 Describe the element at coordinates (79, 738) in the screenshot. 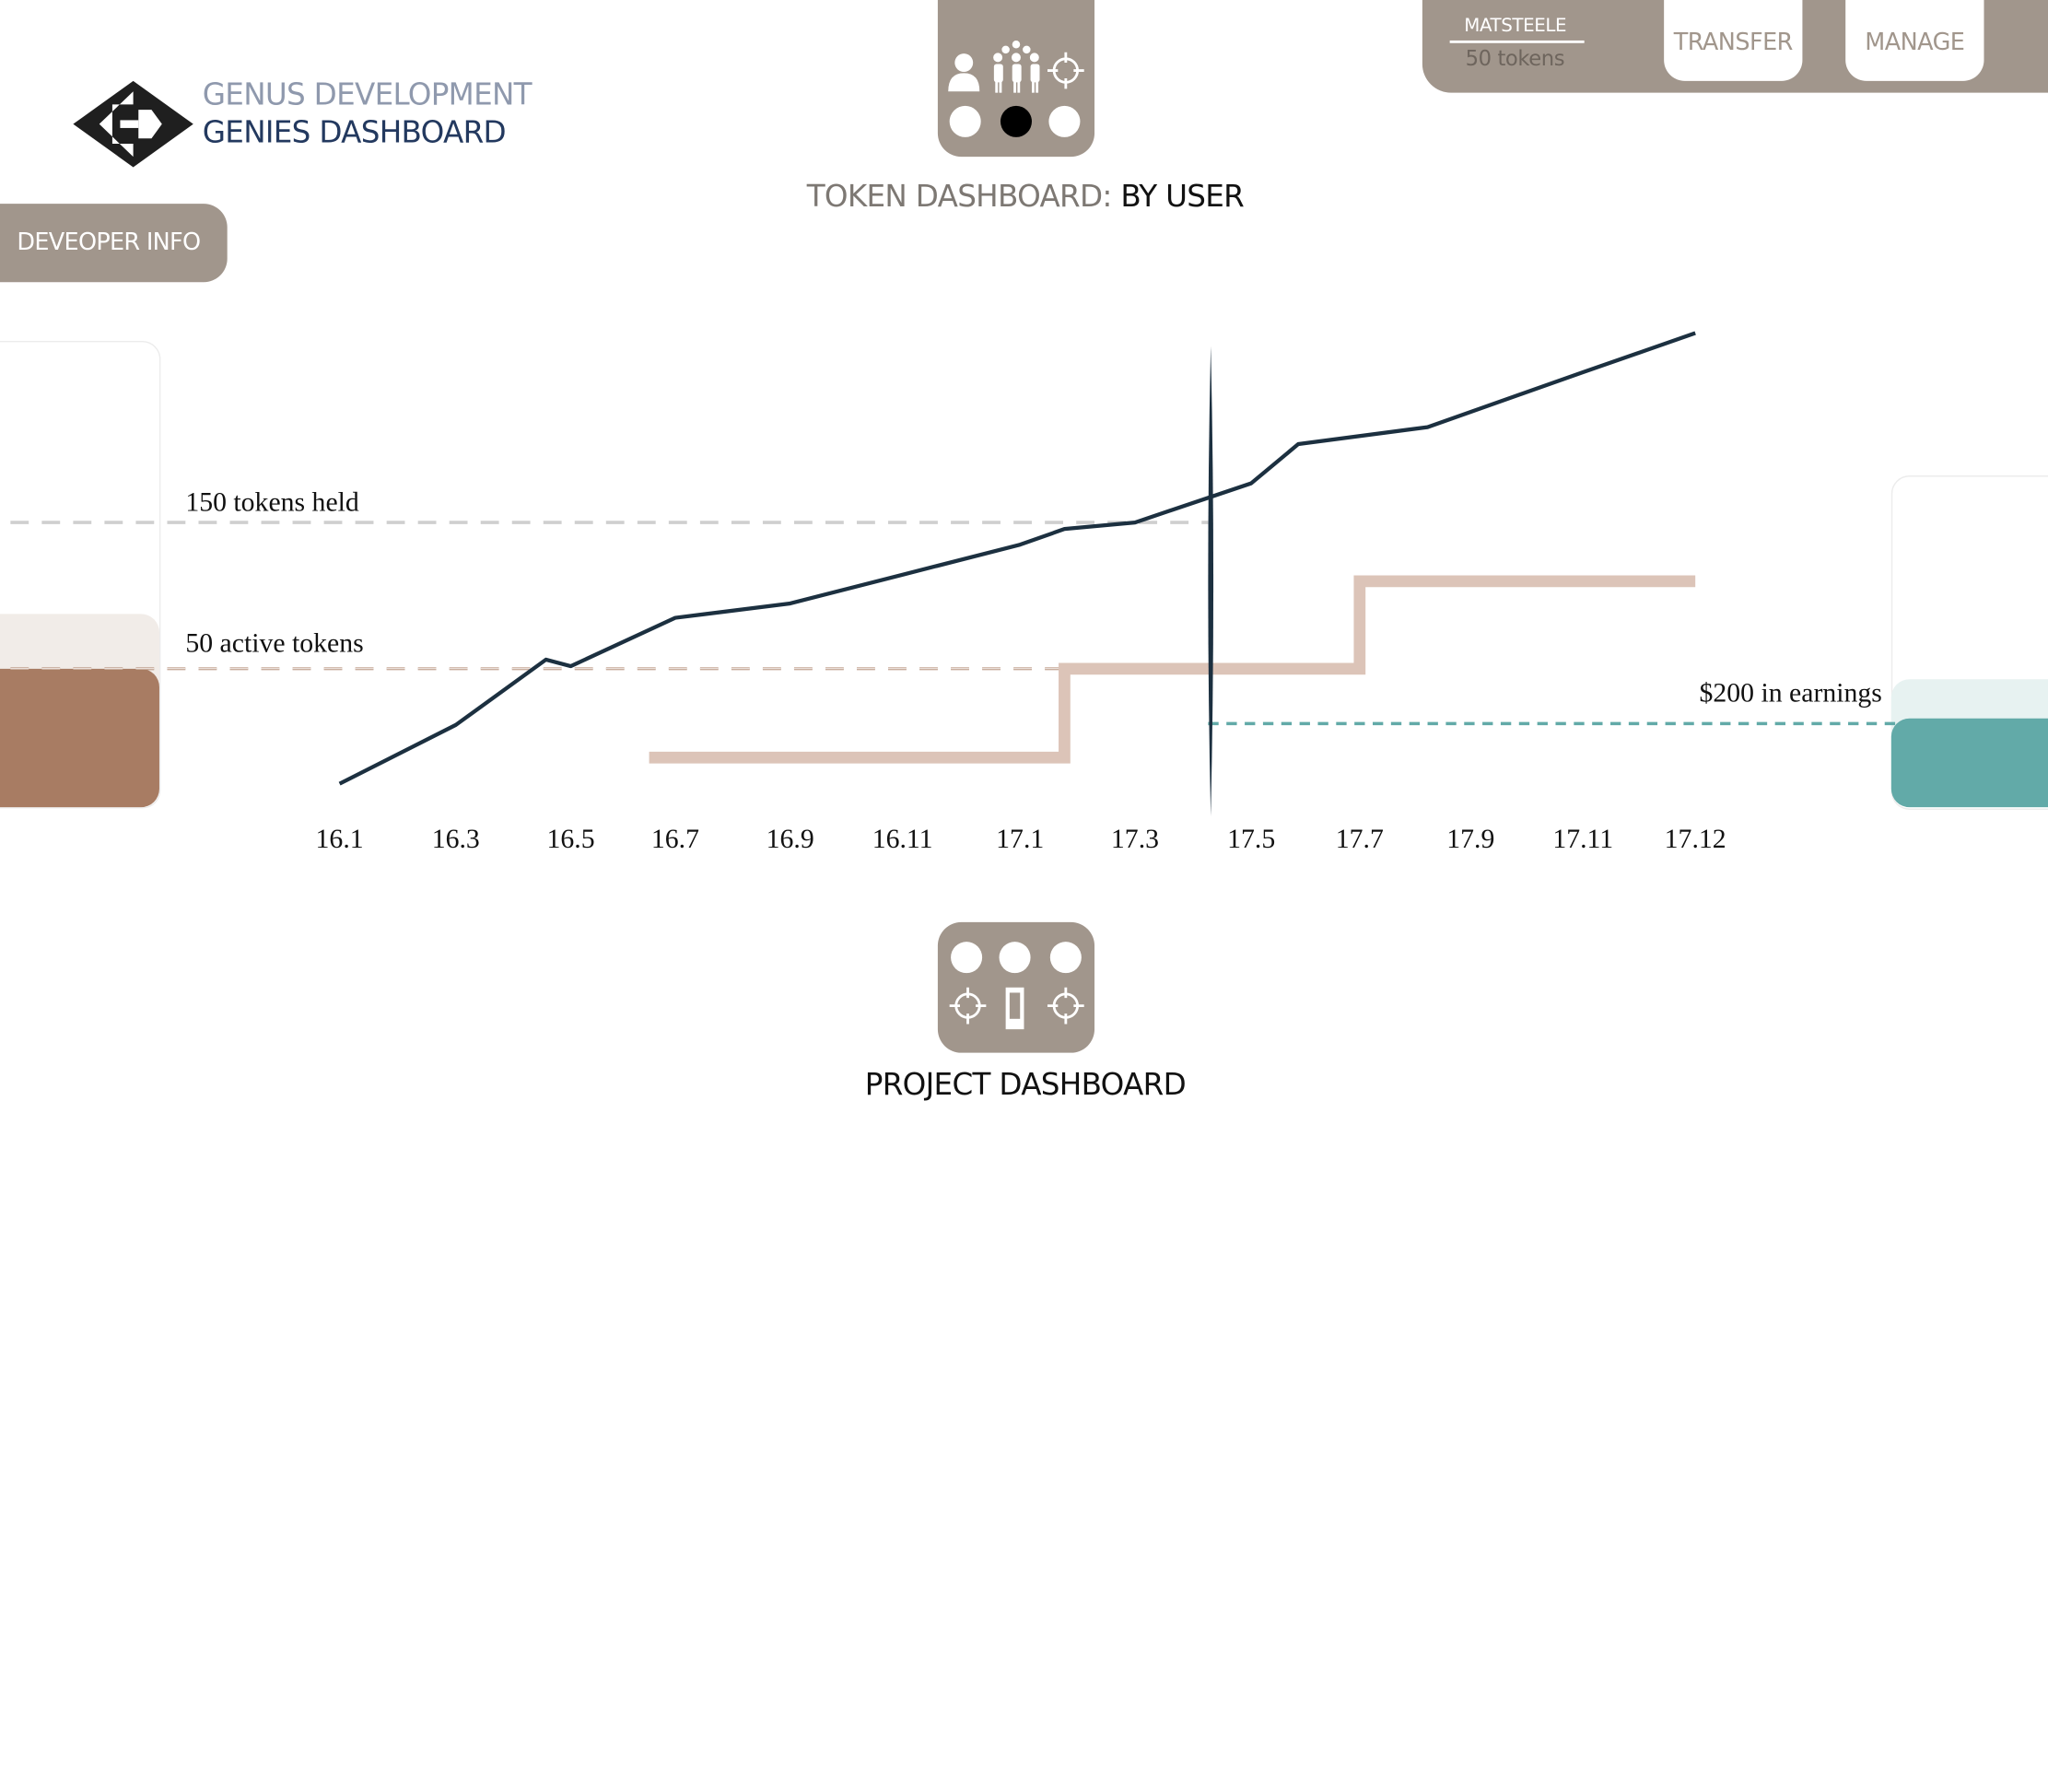

I see `active-tokens-fill` at that location.